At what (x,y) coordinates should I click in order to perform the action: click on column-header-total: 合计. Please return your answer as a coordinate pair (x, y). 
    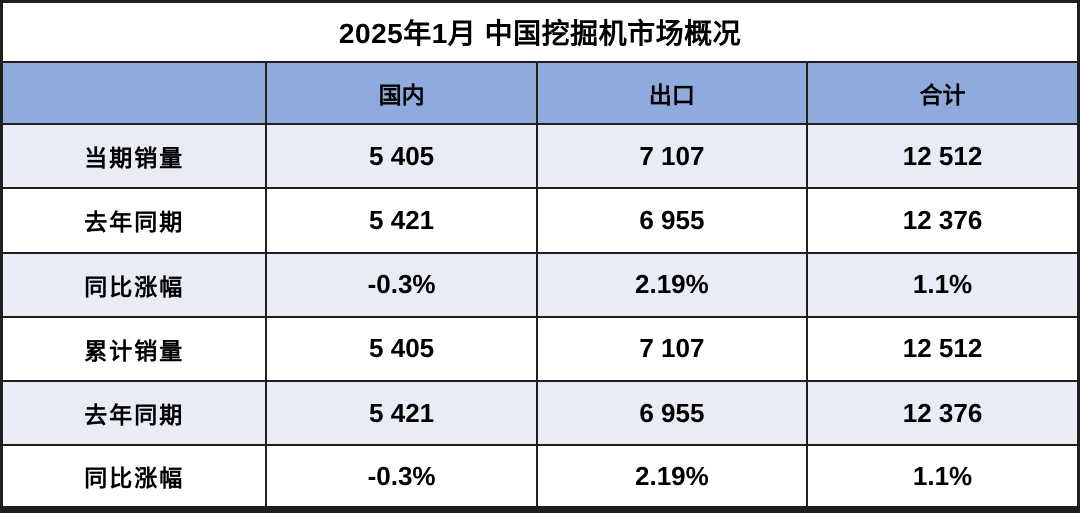
    Looking at the image, I should click on (943, 93).